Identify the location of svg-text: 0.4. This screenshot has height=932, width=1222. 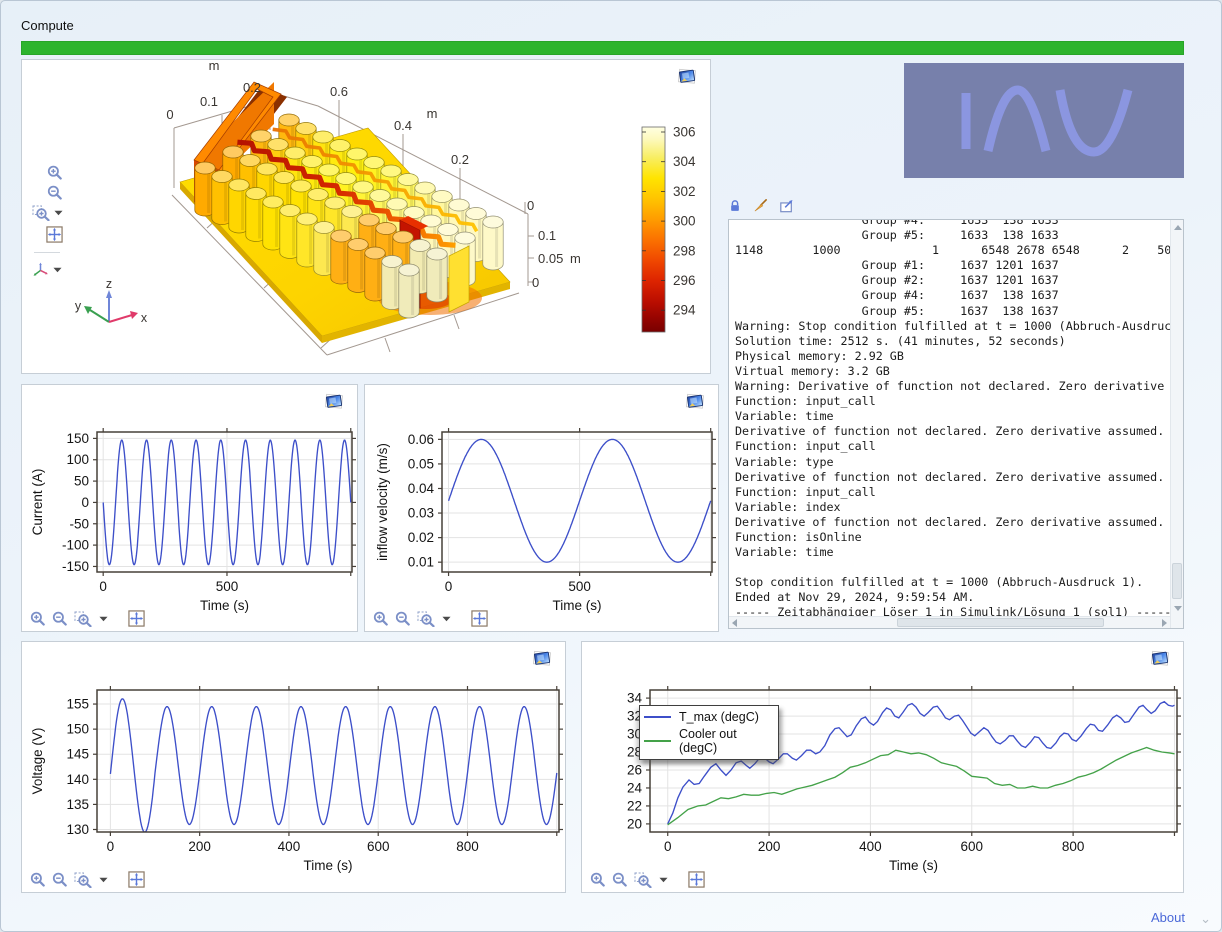
(403, 125).